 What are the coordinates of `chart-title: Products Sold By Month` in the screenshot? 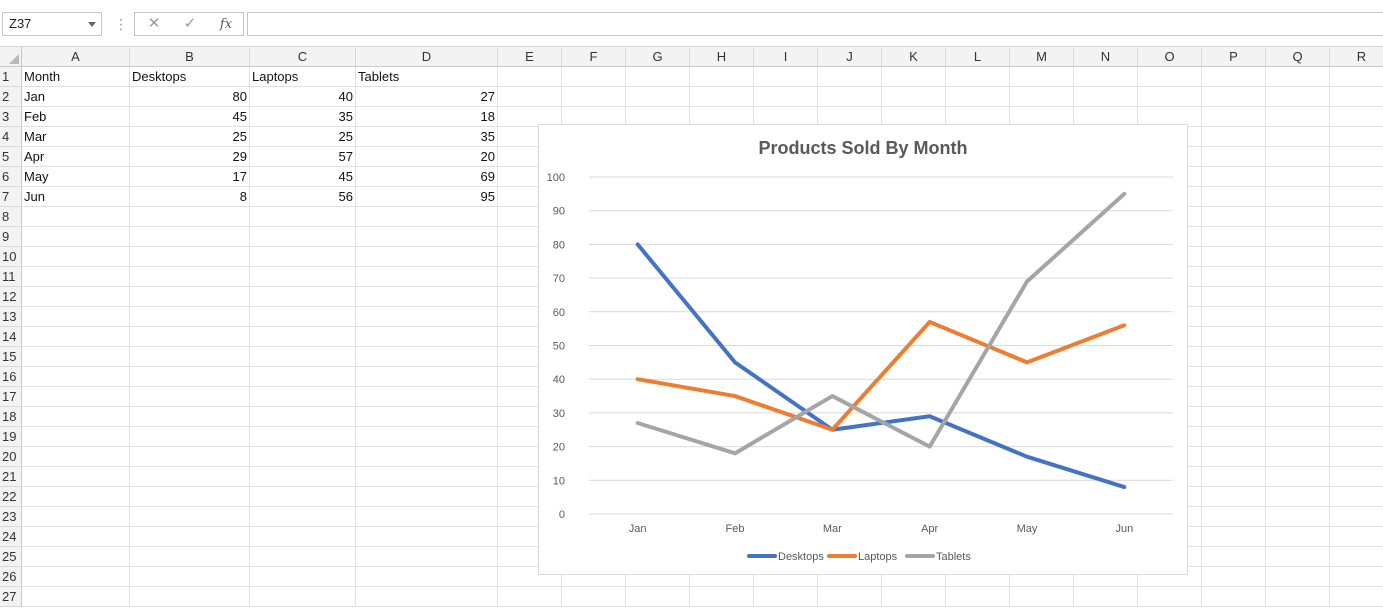 It's located at (863, 148).